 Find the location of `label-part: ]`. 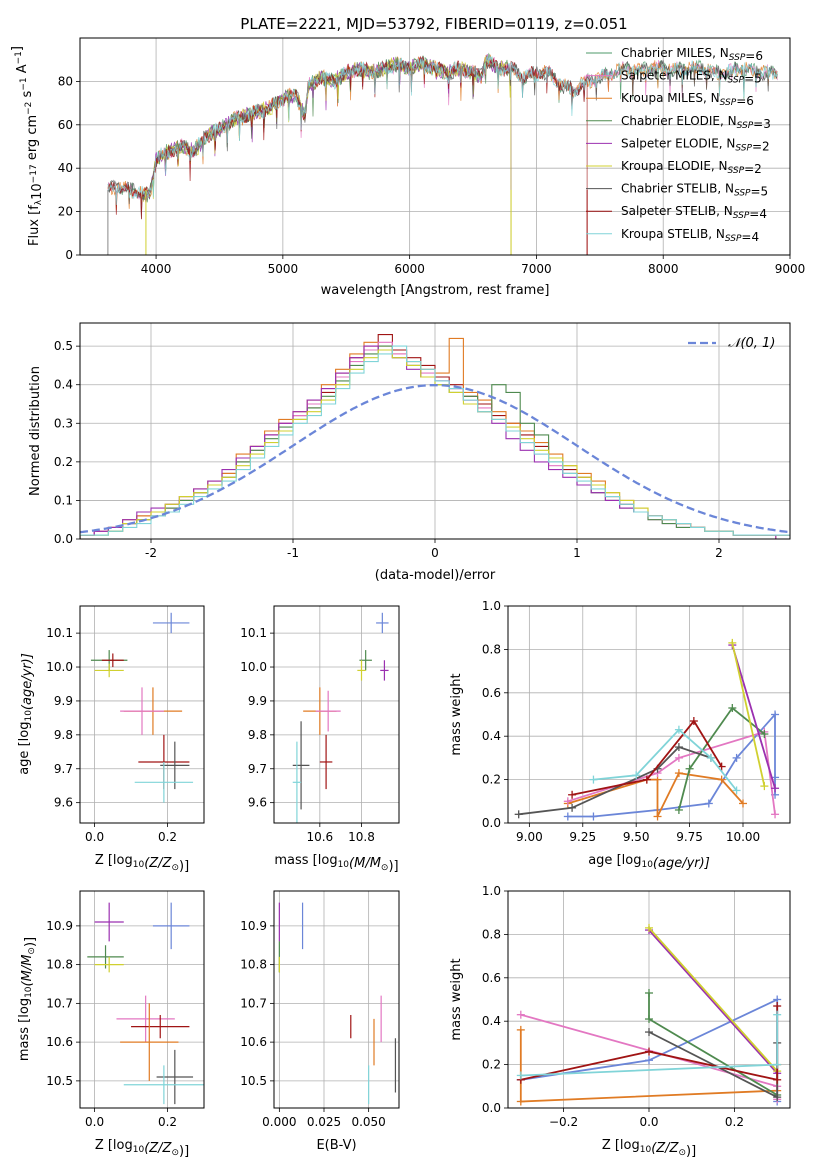

label-part: ] is located at coordinates (17, 48).